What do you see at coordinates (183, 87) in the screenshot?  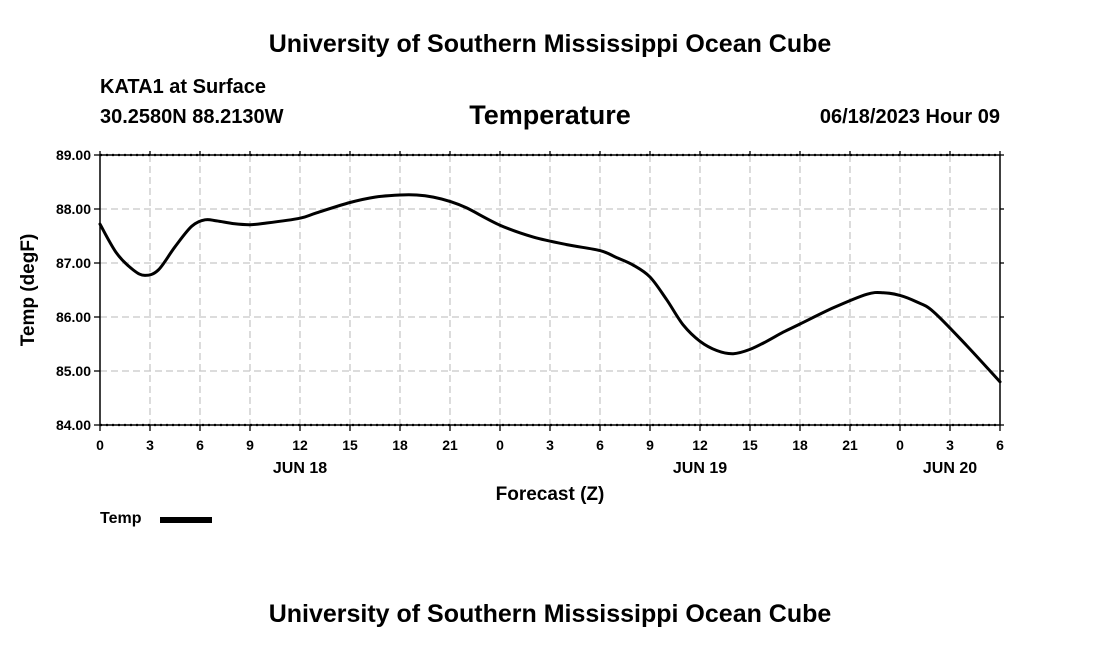 I see `station-label: KATA1 at Surface` at bounding box center [183, 87].